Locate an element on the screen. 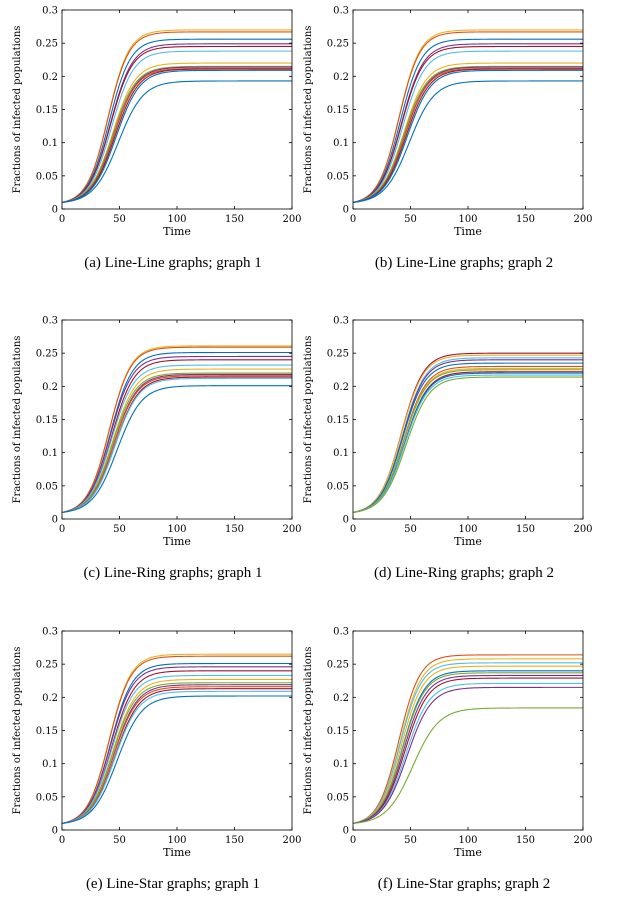  panel-caption: (a) Line-Line graphs; graph 1 is located at coordinates (172, 263).